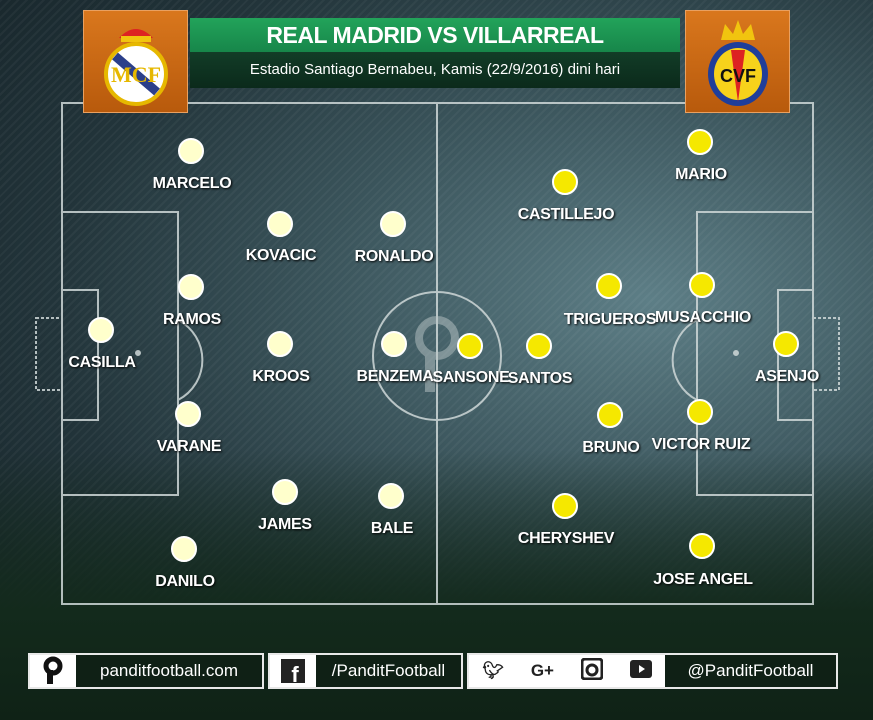  What do you see at coordinates (192, 183) in the screenshot?
I see `home-player-name: MARCELO` at bounding box center [192, 183].